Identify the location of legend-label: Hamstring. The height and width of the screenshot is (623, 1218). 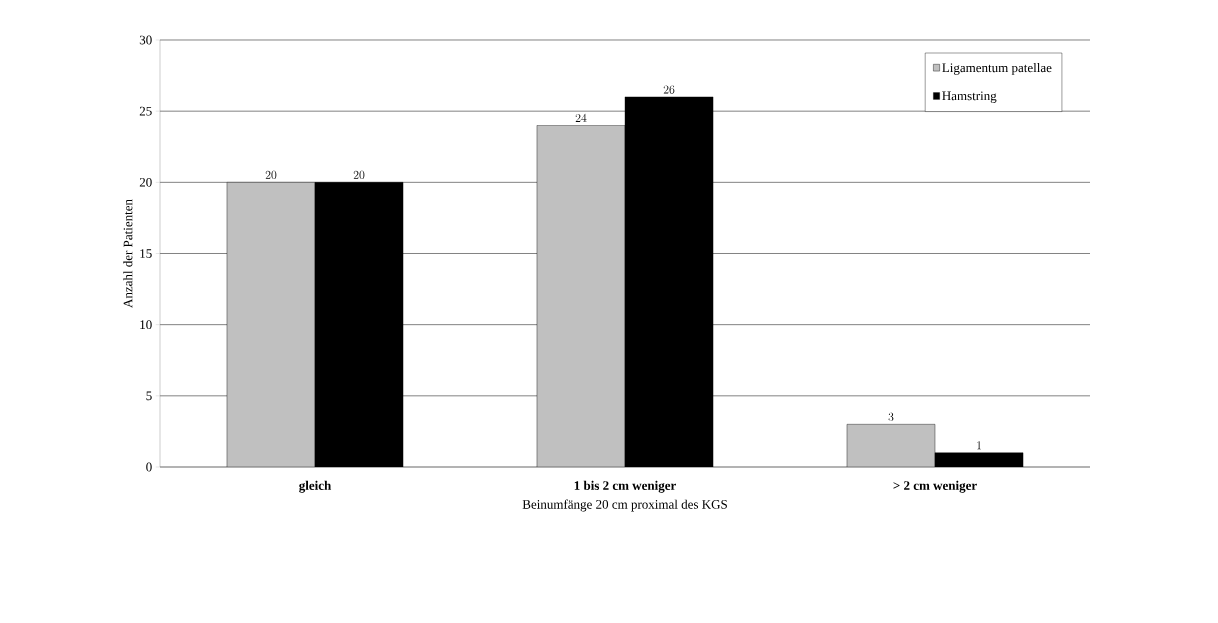
(969, 97).